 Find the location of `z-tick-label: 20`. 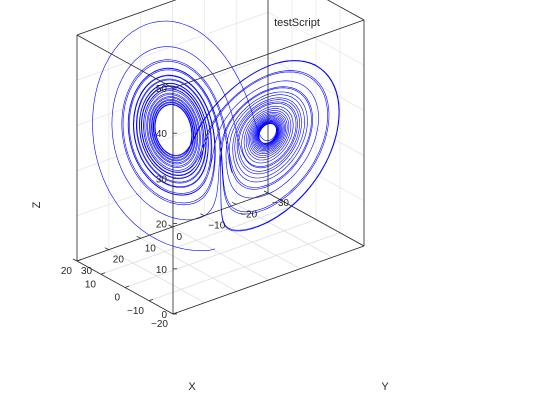

z-tick-label: 20 is located at coordinates (162, 225).